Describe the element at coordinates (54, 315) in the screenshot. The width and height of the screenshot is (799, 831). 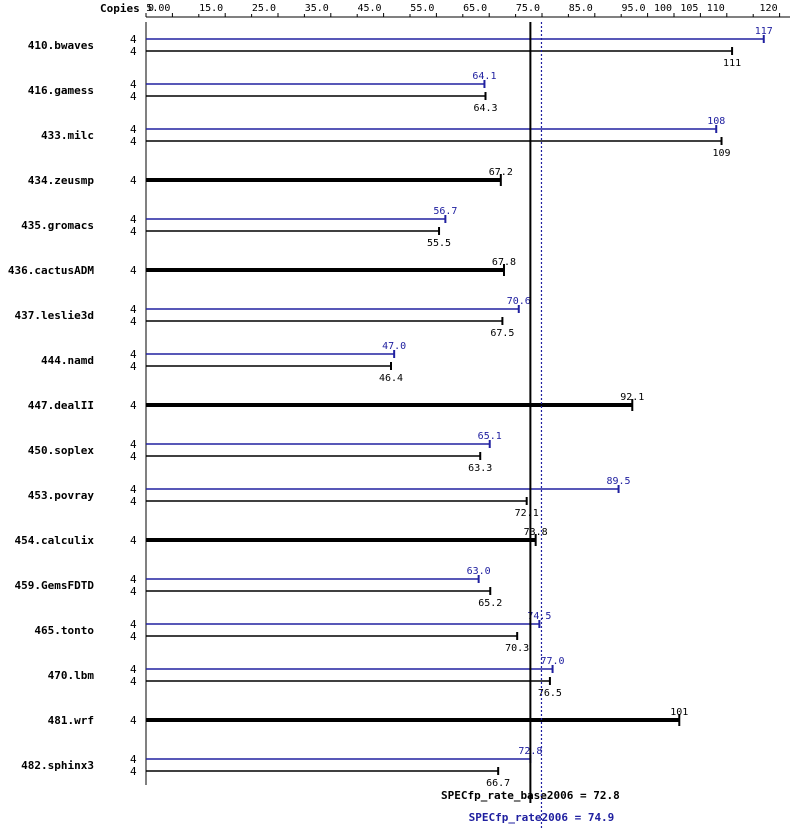
I see `benchmark-name: 437.leslie3d` at that location.